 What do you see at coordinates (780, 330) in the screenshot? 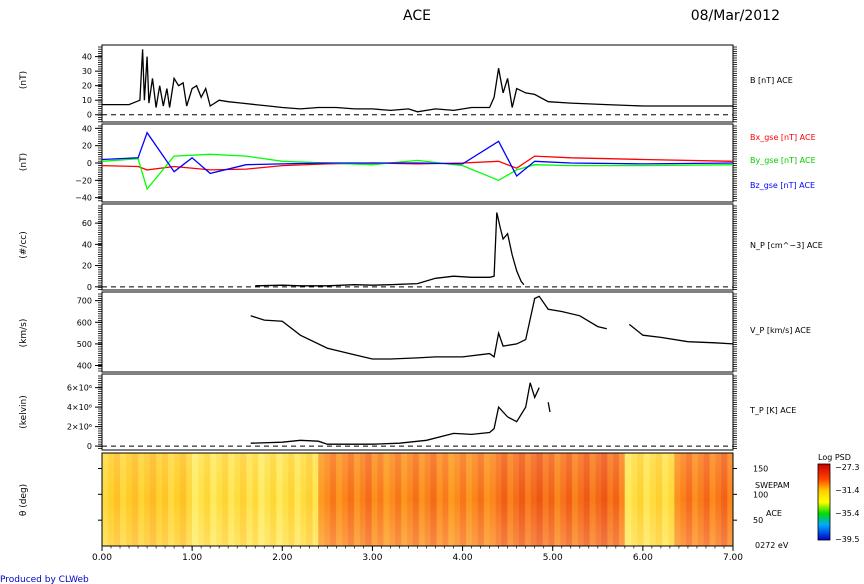
I see `legend-vp: V_P [km/s] ACE` at bounding box center [780, 330].